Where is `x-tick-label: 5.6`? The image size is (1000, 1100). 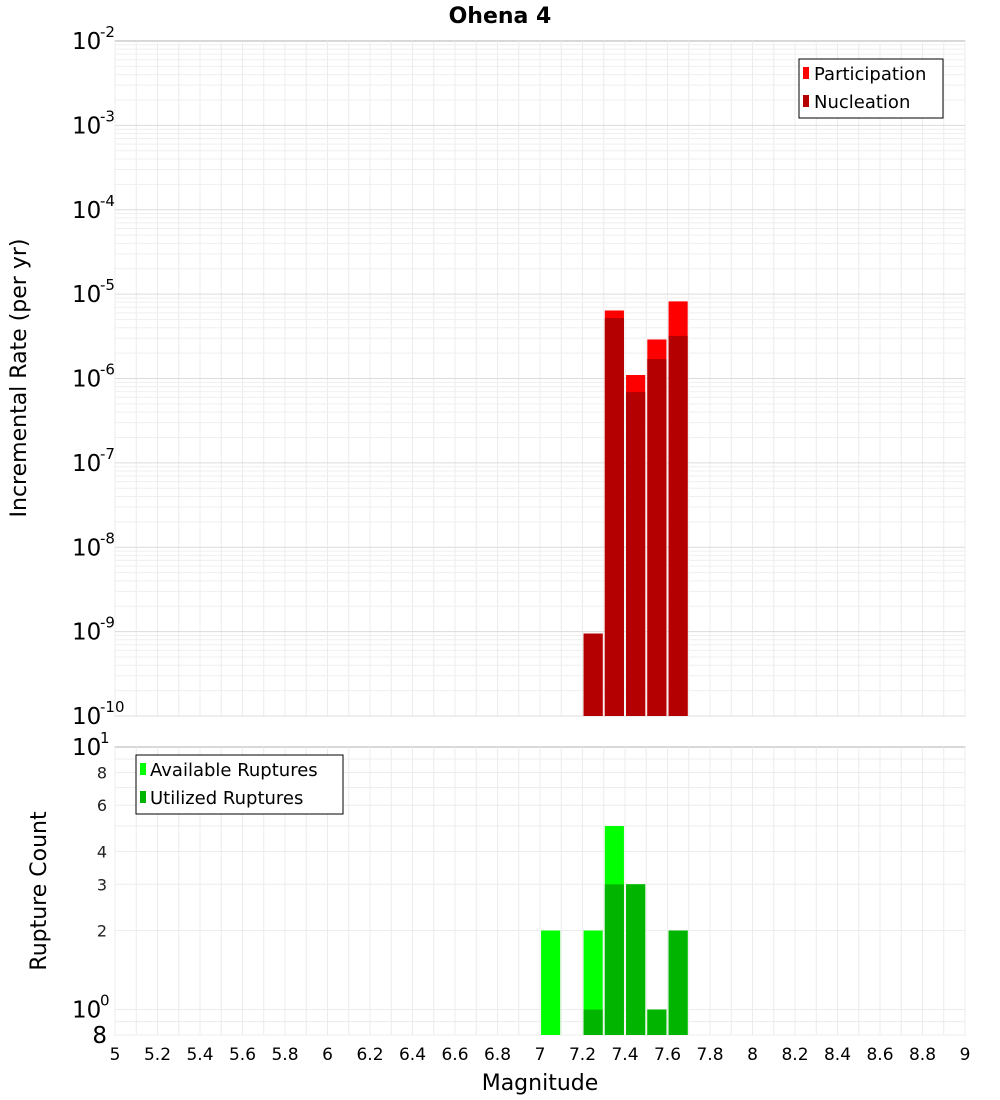
x-tick-label: 5.6 is located at coordinates (242, 1055).